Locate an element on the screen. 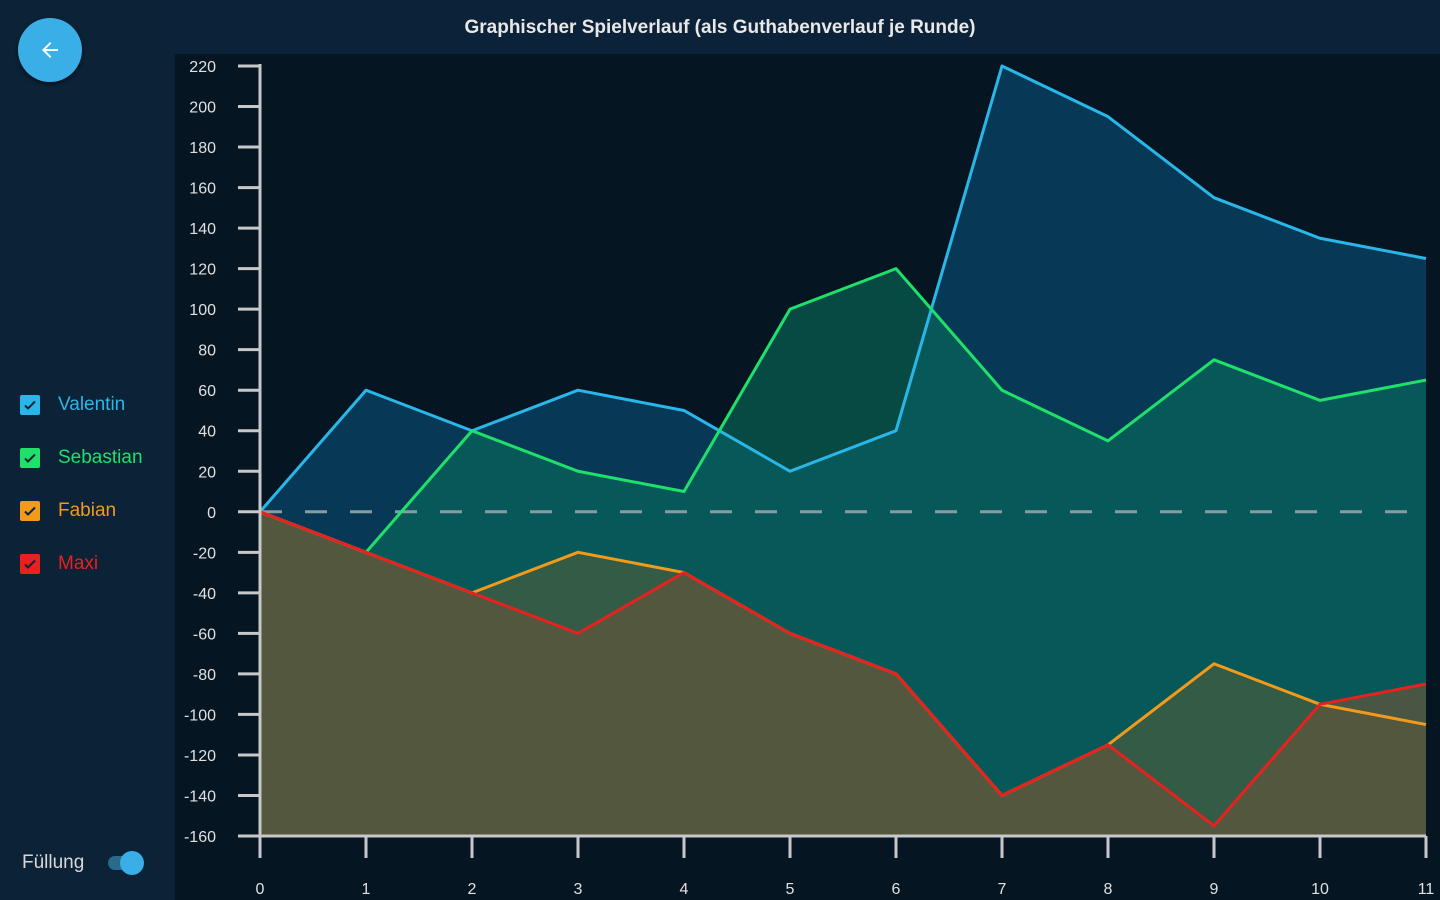 The width and height of the screenshot is (1440, 900). y-tick-label: -140 is located at coordinates (200, 796).